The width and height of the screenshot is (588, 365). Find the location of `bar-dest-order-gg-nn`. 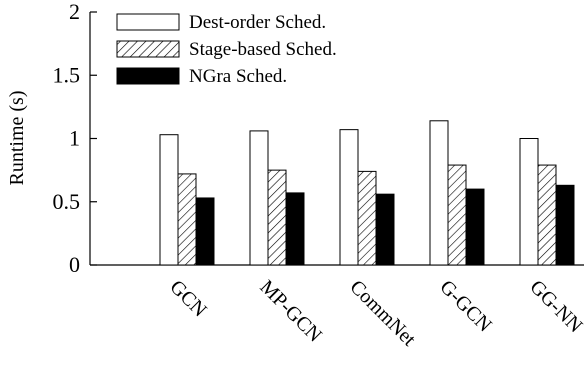

bar-dest-order-gg-nn is located at coordinates (529, 202).